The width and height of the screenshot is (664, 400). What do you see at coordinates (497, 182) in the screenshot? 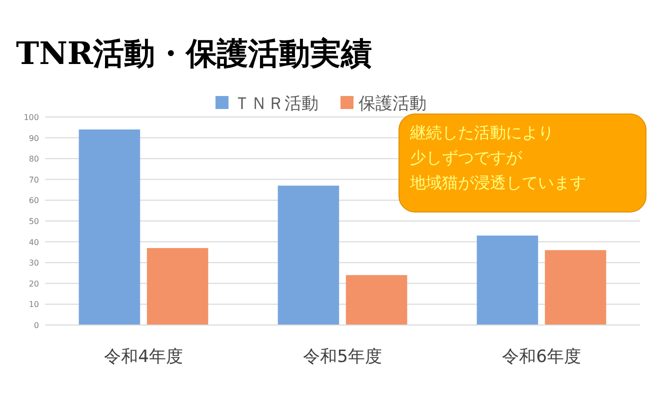
I see `annotation: 地域猫が浸透しています` at bounding box center [497, 182].